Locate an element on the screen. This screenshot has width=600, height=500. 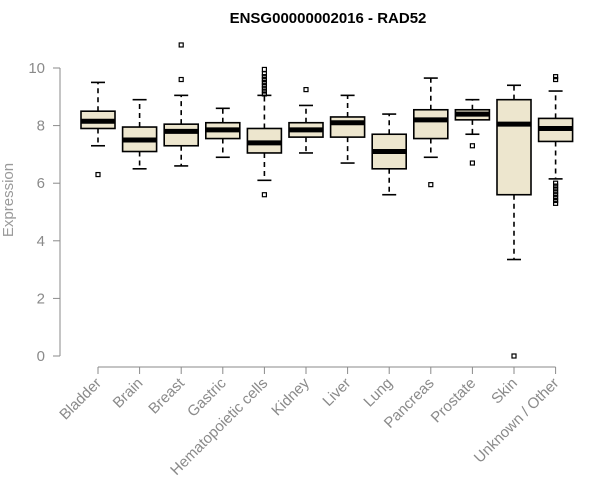
x-tick-label: Brain is located at coordinates (128, 393).